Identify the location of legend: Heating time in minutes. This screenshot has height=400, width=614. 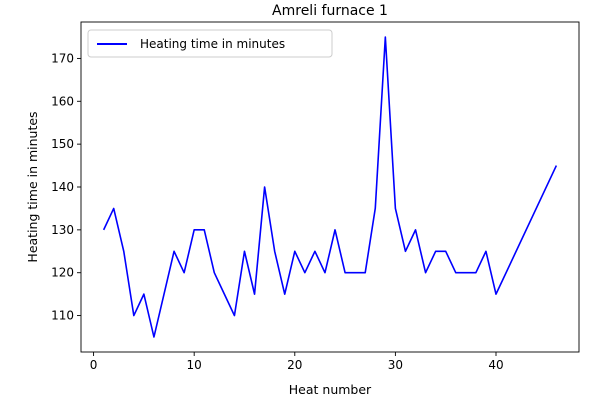
(210, 43).